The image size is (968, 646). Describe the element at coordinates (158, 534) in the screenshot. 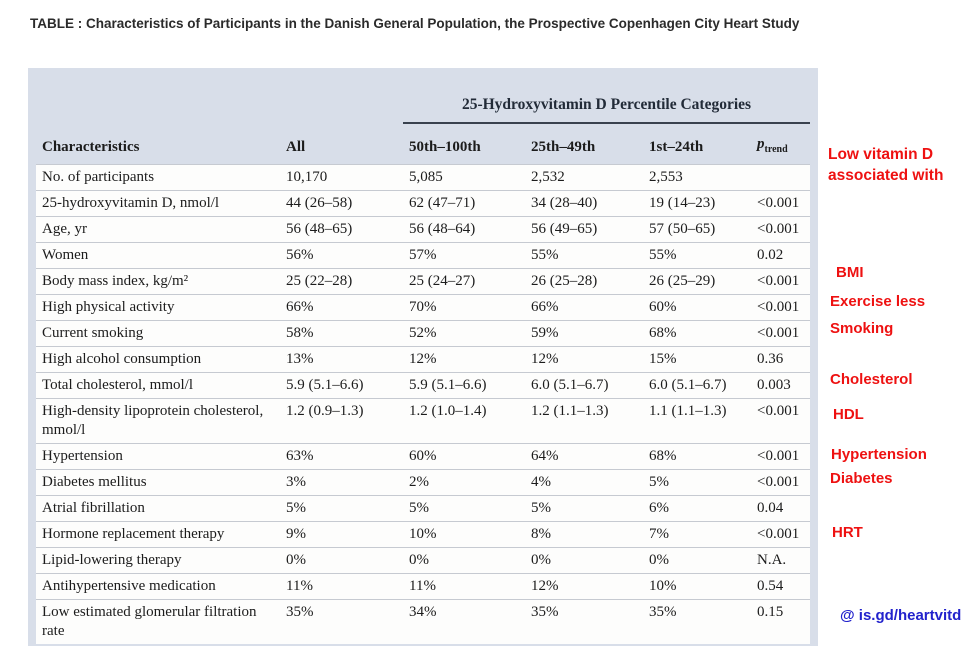

I see `row-label: Hormone replacement therapy` at that location.